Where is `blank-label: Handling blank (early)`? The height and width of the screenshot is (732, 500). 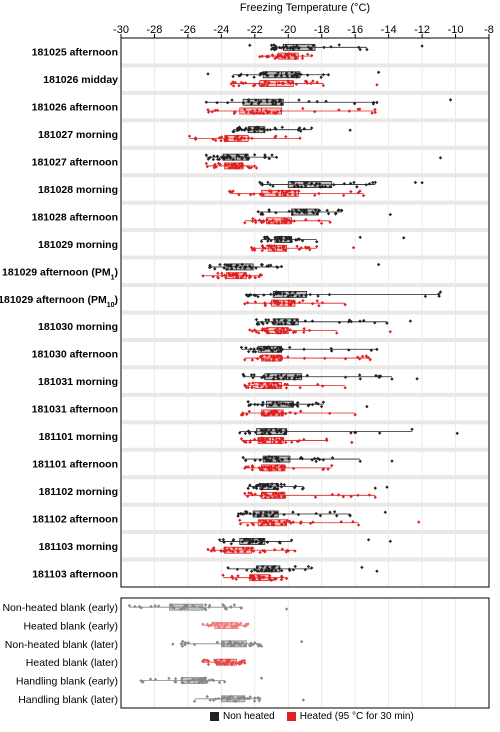
blank-label: Handling blank (early) is located at coordinates (67, 682).